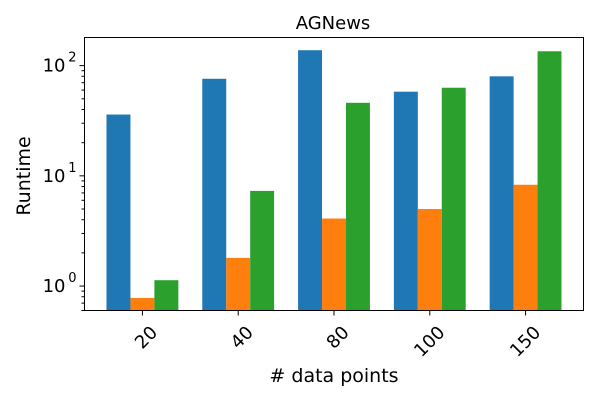  What do you see at coordinates (333, 23) in the screenshot?
I see `chart-title: AGNews` at bounding box center [333, 23].